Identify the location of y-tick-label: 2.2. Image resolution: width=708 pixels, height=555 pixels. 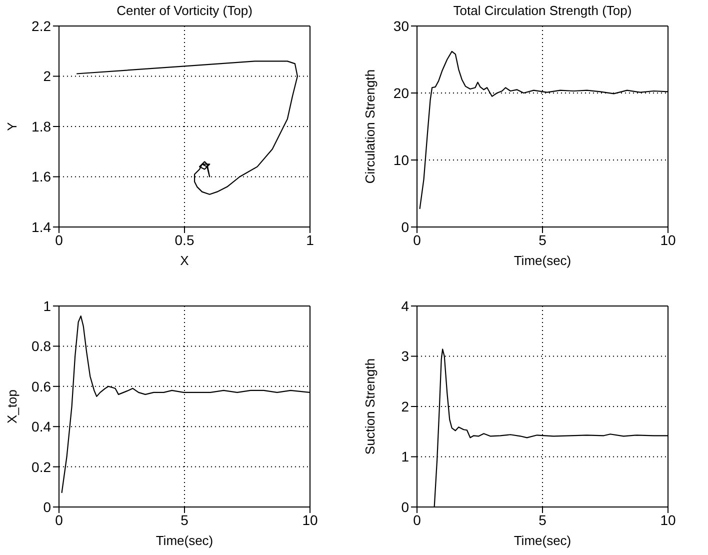
(42, 26).